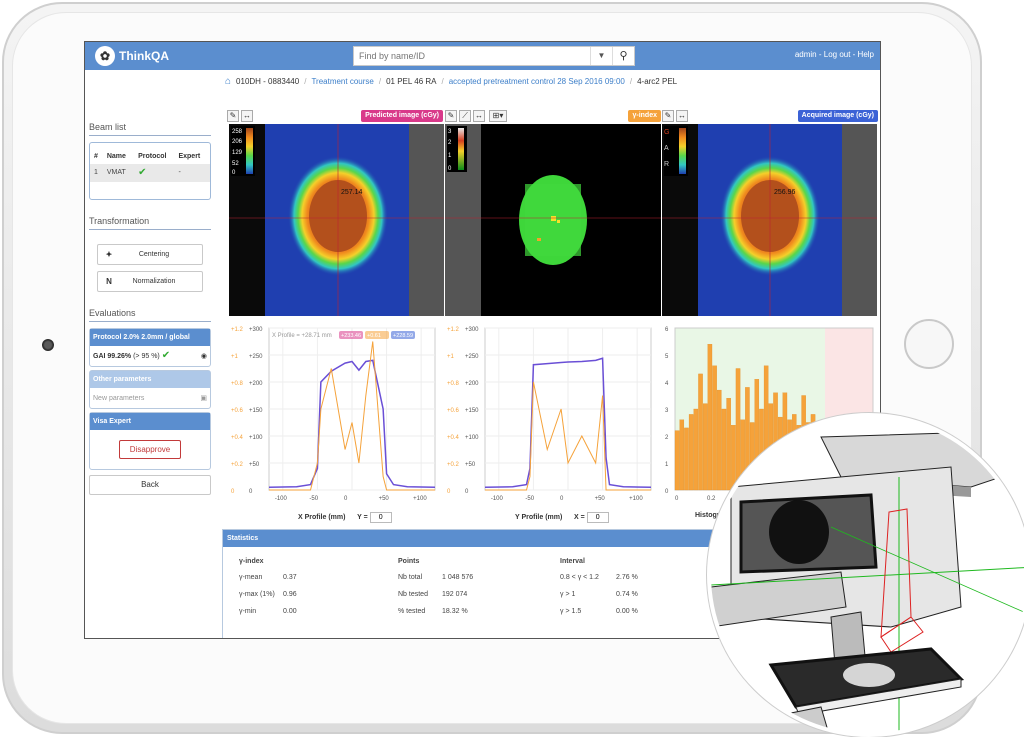 The image size is (1024, 737). I want to click on scale-label: 0, so click(450, 169).